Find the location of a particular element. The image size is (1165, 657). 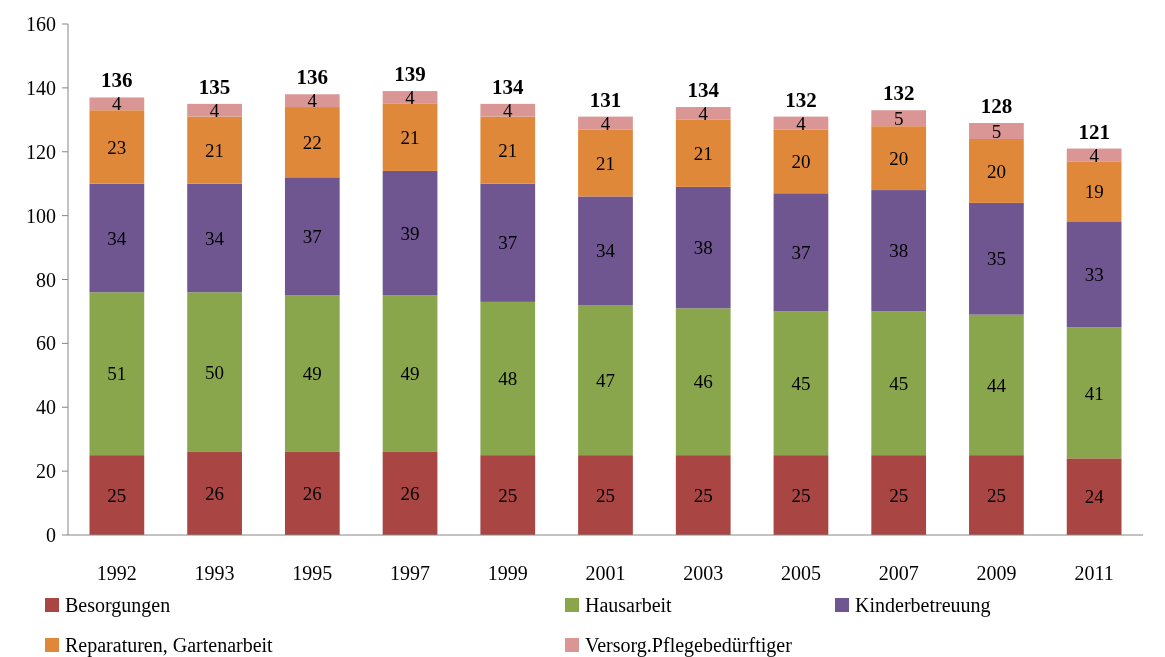

y-tick-label: 100 is located at coordinates (41, 215).